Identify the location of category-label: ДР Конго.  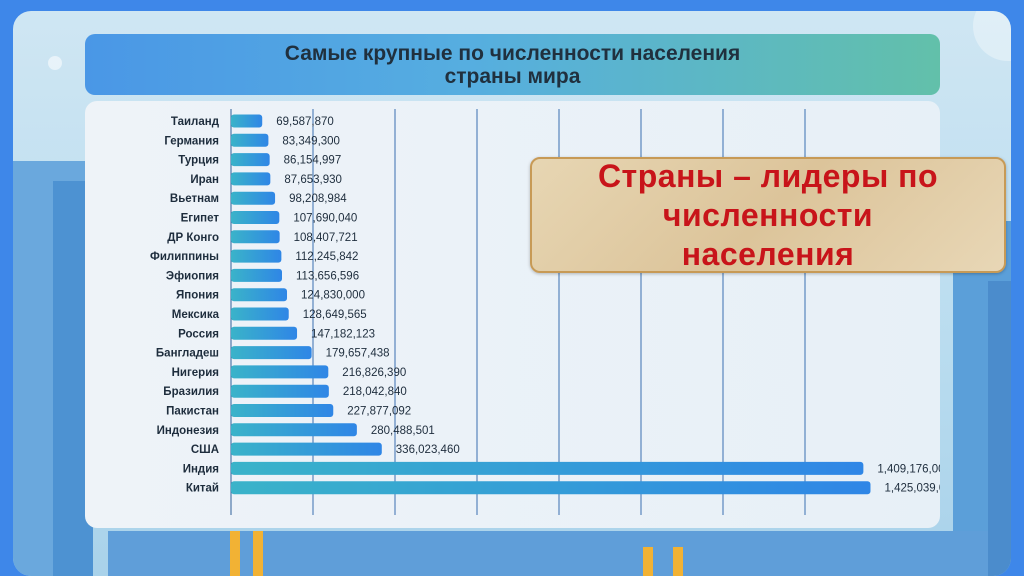
(193, 238).